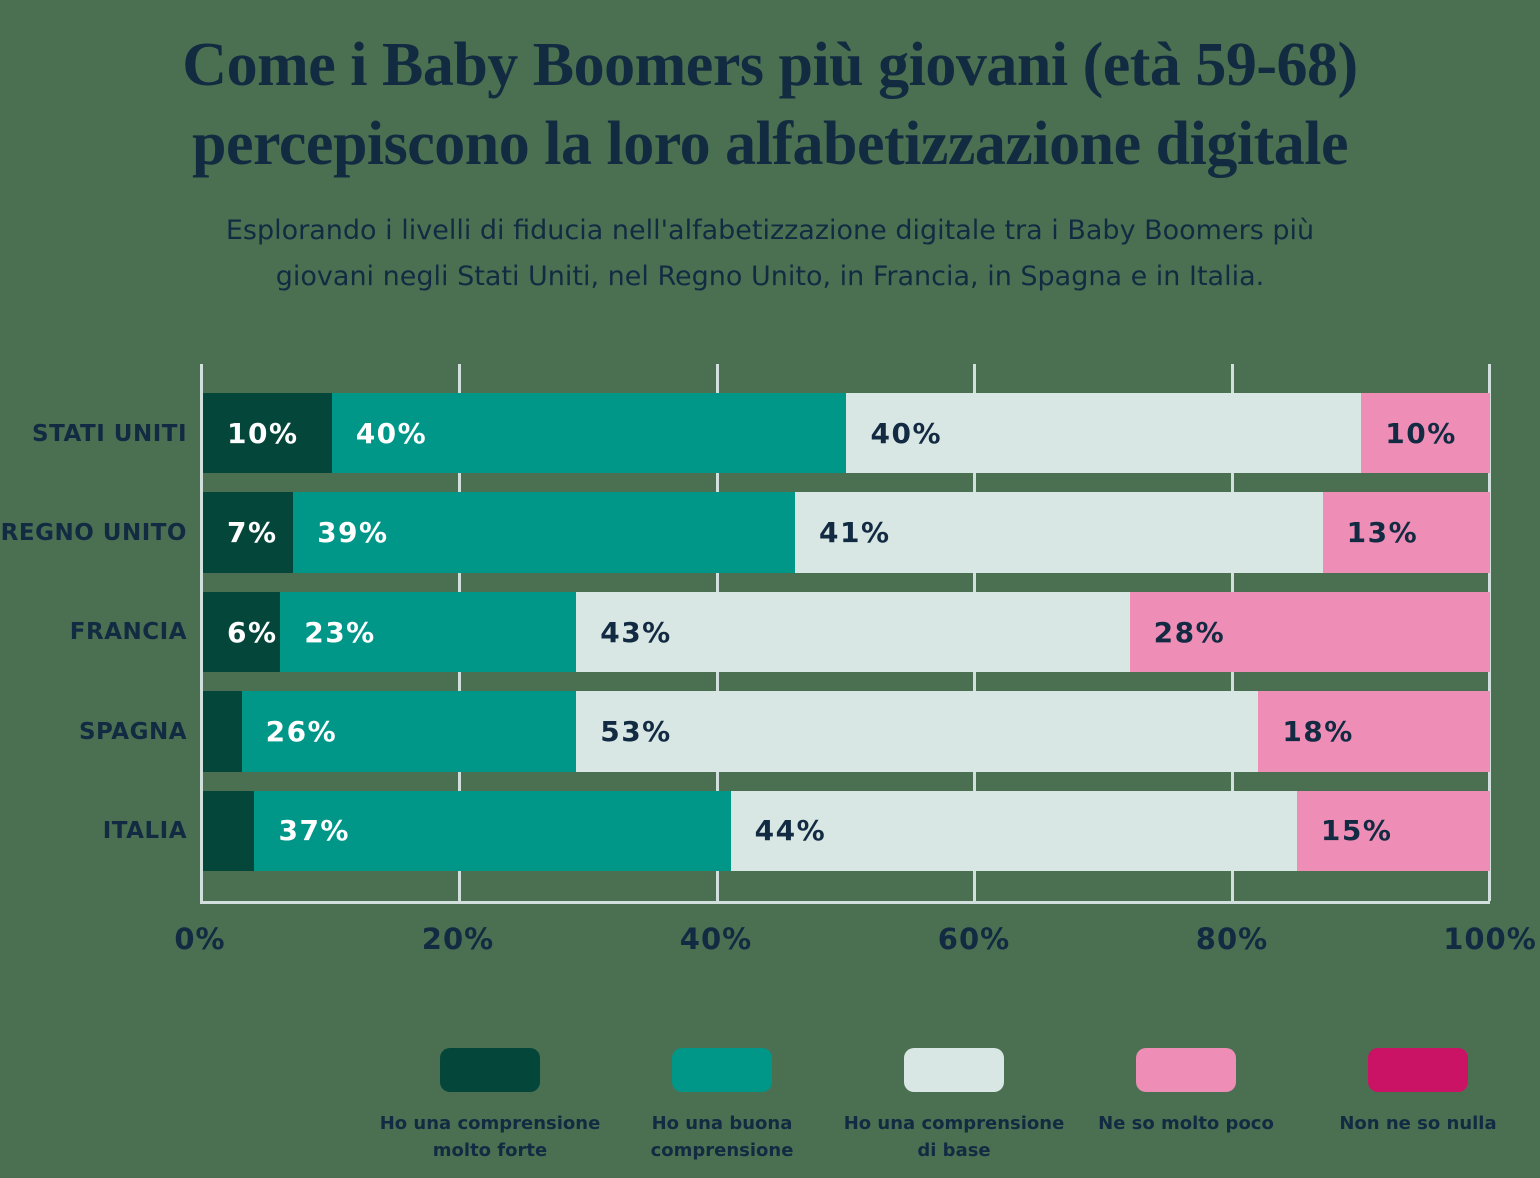 This screenshot has width=1540, height=1178. Describe the element at coordinates (1382, 533) in the screenshot. I see `bar-segment-value: 13%` at that location.